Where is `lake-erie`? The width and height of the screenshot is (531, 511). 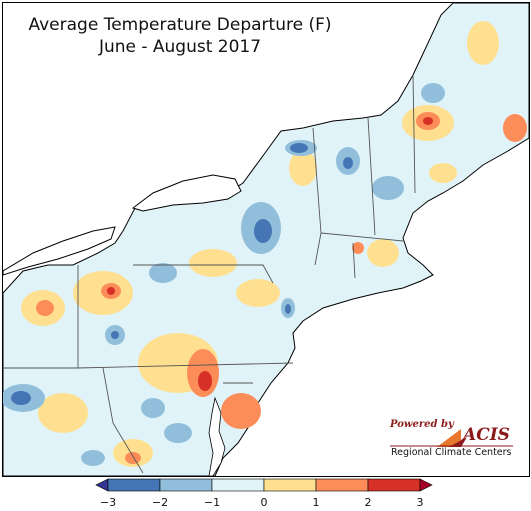 lake-erie is located at coordinates (59, 251).